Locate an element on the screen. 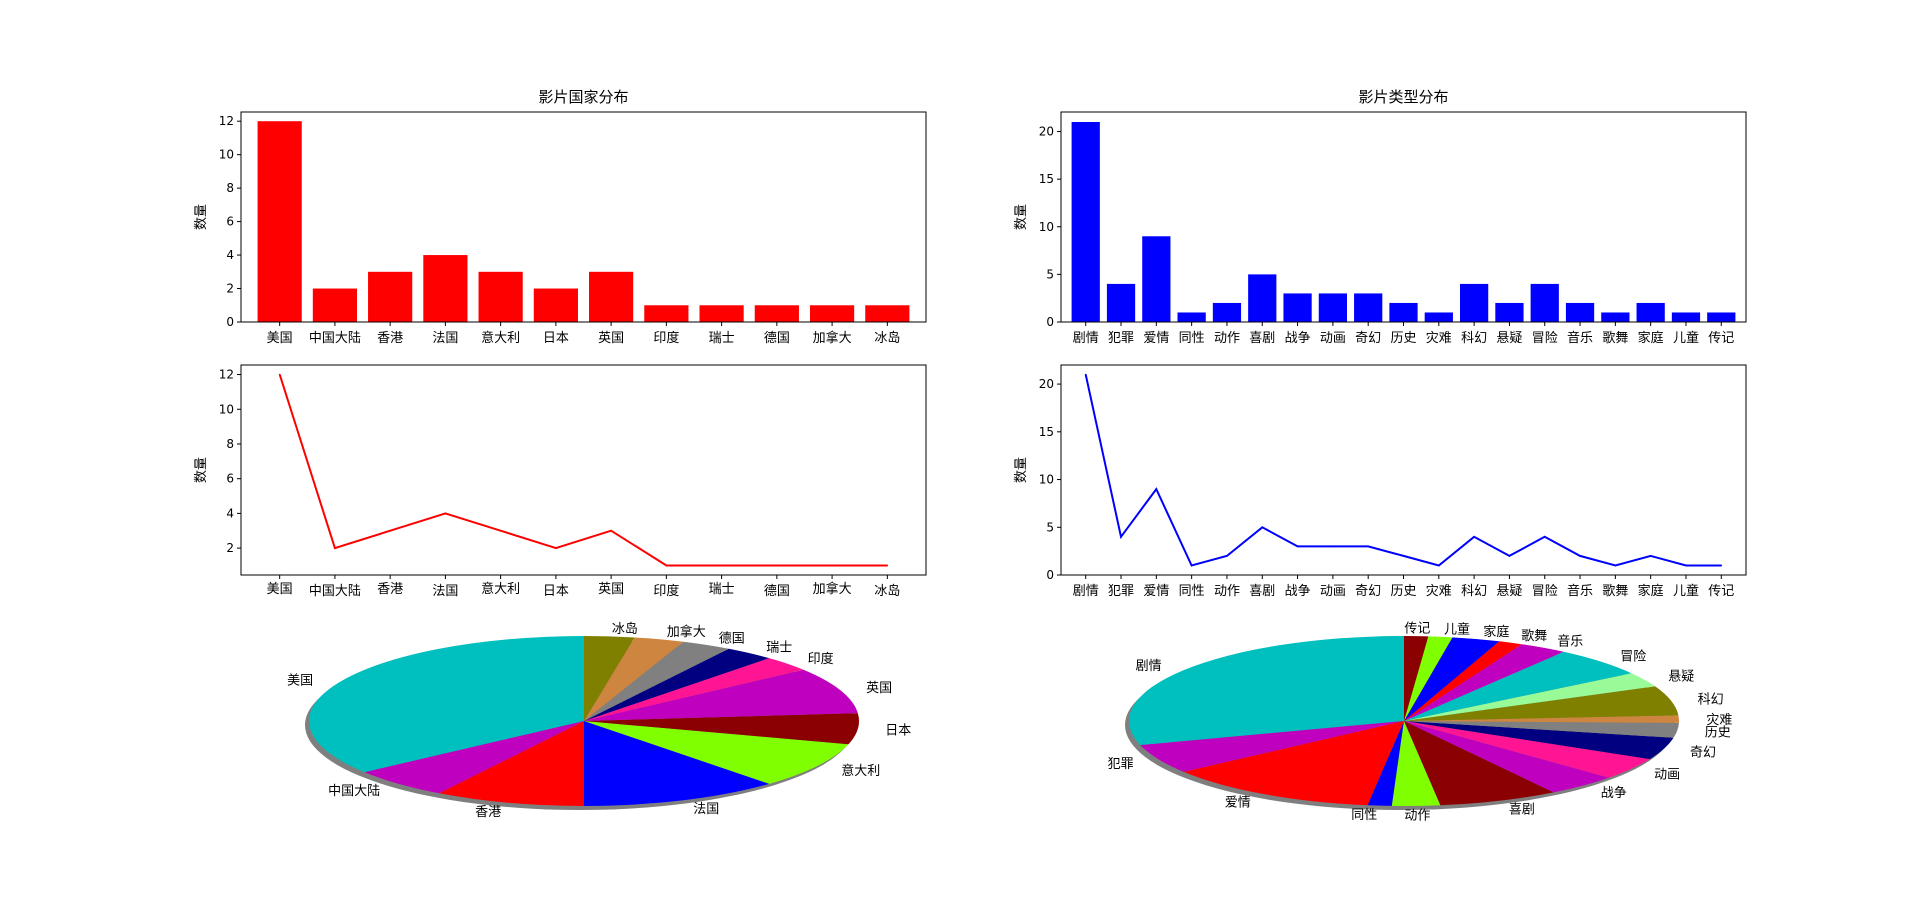  pie-label: 香港 is located at coordinates (488, 812).